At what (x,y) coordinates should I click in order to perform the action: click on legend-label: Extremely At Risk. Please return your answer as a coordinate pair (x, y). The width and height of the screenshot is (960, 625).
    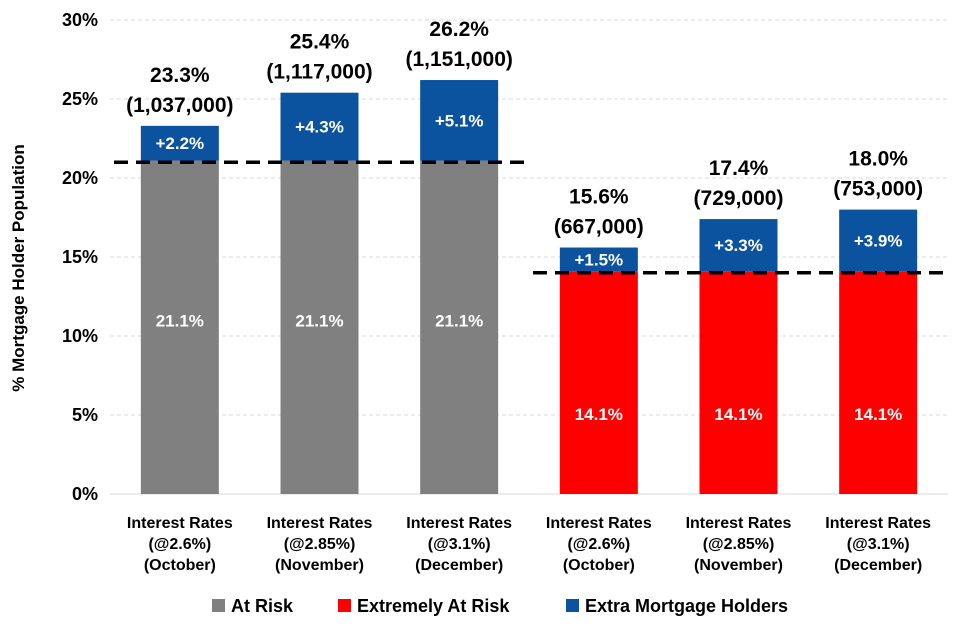
    Looking at the image, I should click on (433, 606).